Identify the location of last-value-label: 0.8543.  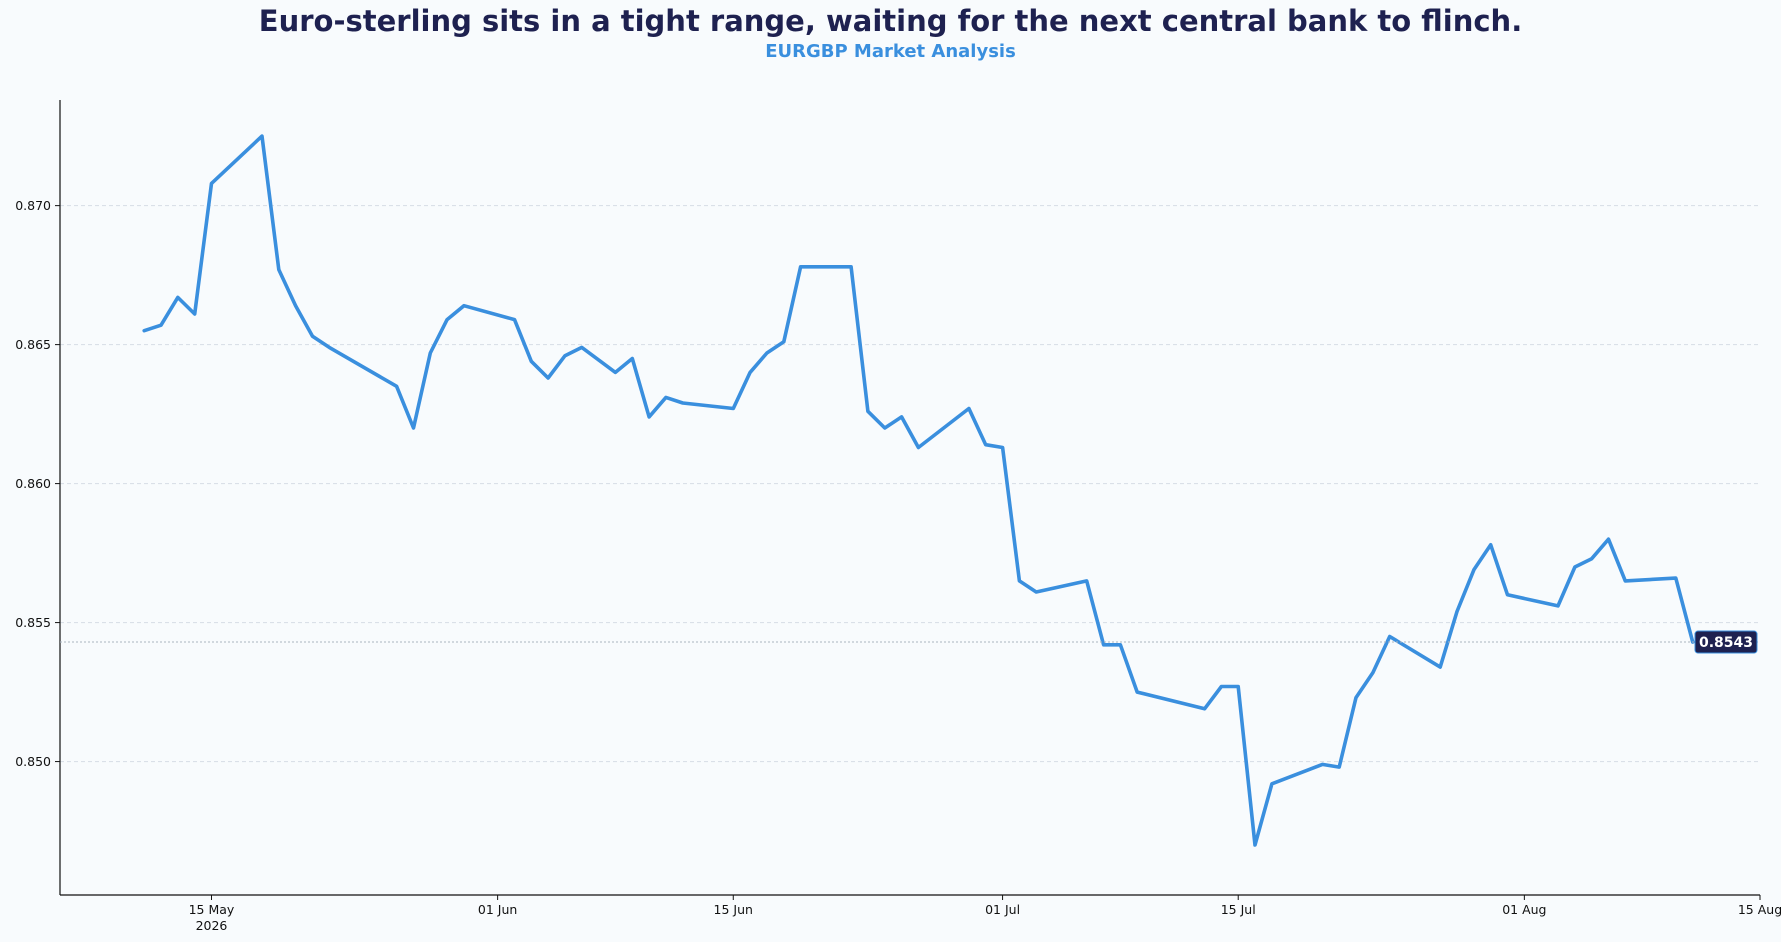
(1726, 643).